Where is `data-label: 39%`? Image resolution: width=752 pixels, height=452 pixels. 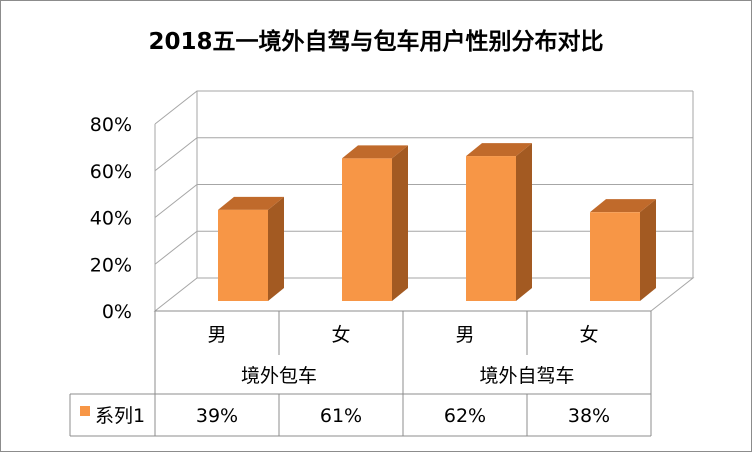
data-label: 39% is located at coordinates (217, 416).